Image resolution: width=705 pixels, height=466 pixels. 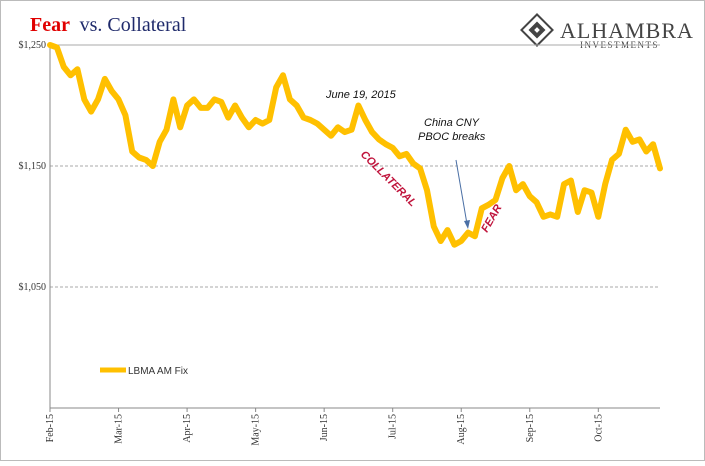 What do you see at coordinates (393, 426) in the screenshot?
I see `x-tick-label: Jul-15` at bounding box center [393, 426].